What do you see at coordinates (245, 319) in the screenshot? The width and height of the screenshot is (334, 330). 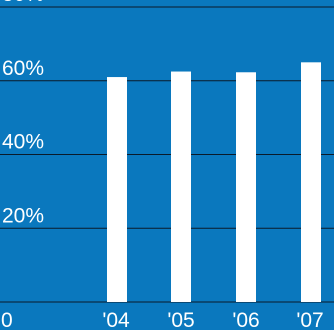 I see `x-tick-label-2: '06` at bounding box center [245, 319].